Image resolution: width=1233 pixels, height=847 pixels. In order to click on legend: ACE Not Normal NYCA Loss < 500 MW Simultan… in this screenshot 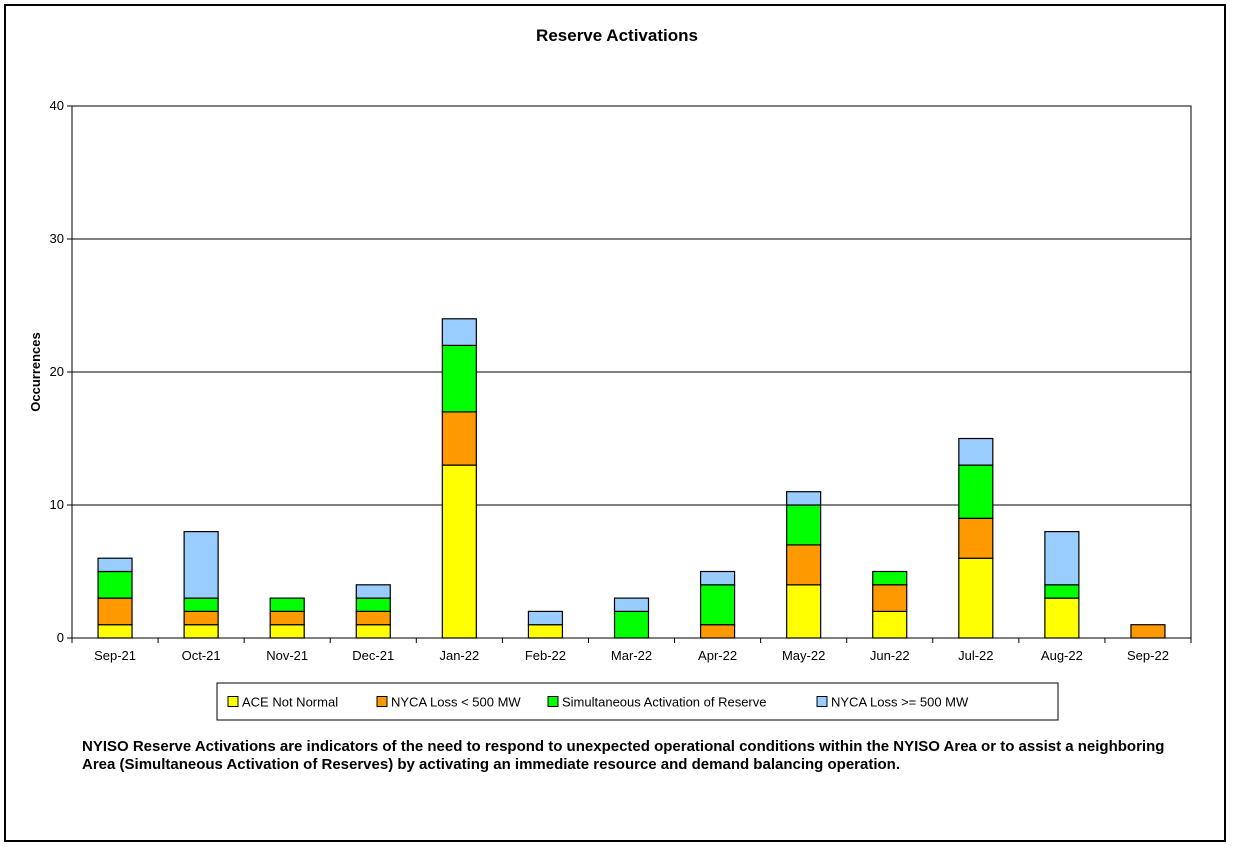, I will do `click(637, 701)`.